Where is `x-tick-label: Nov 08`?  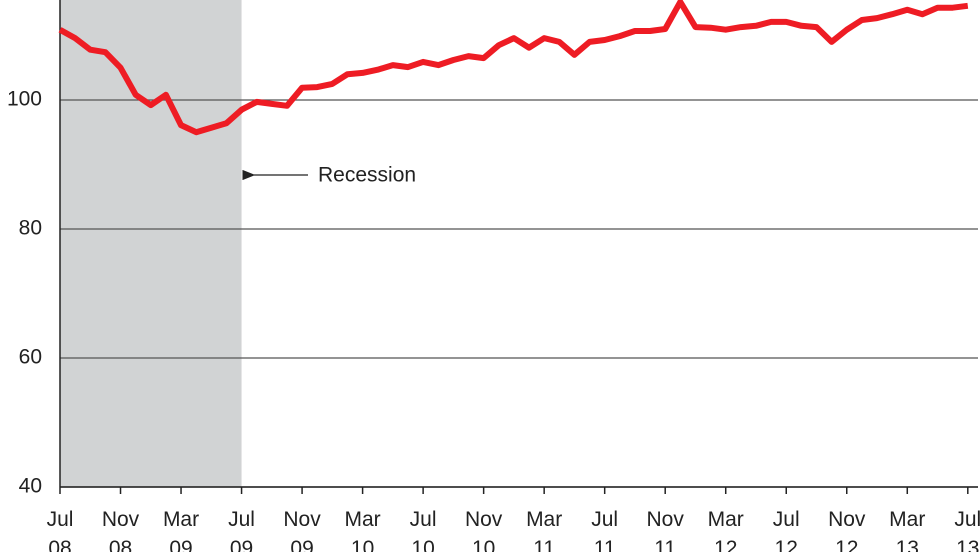
x-tick-label: Nov 08 is located at coordinates (120, 530).